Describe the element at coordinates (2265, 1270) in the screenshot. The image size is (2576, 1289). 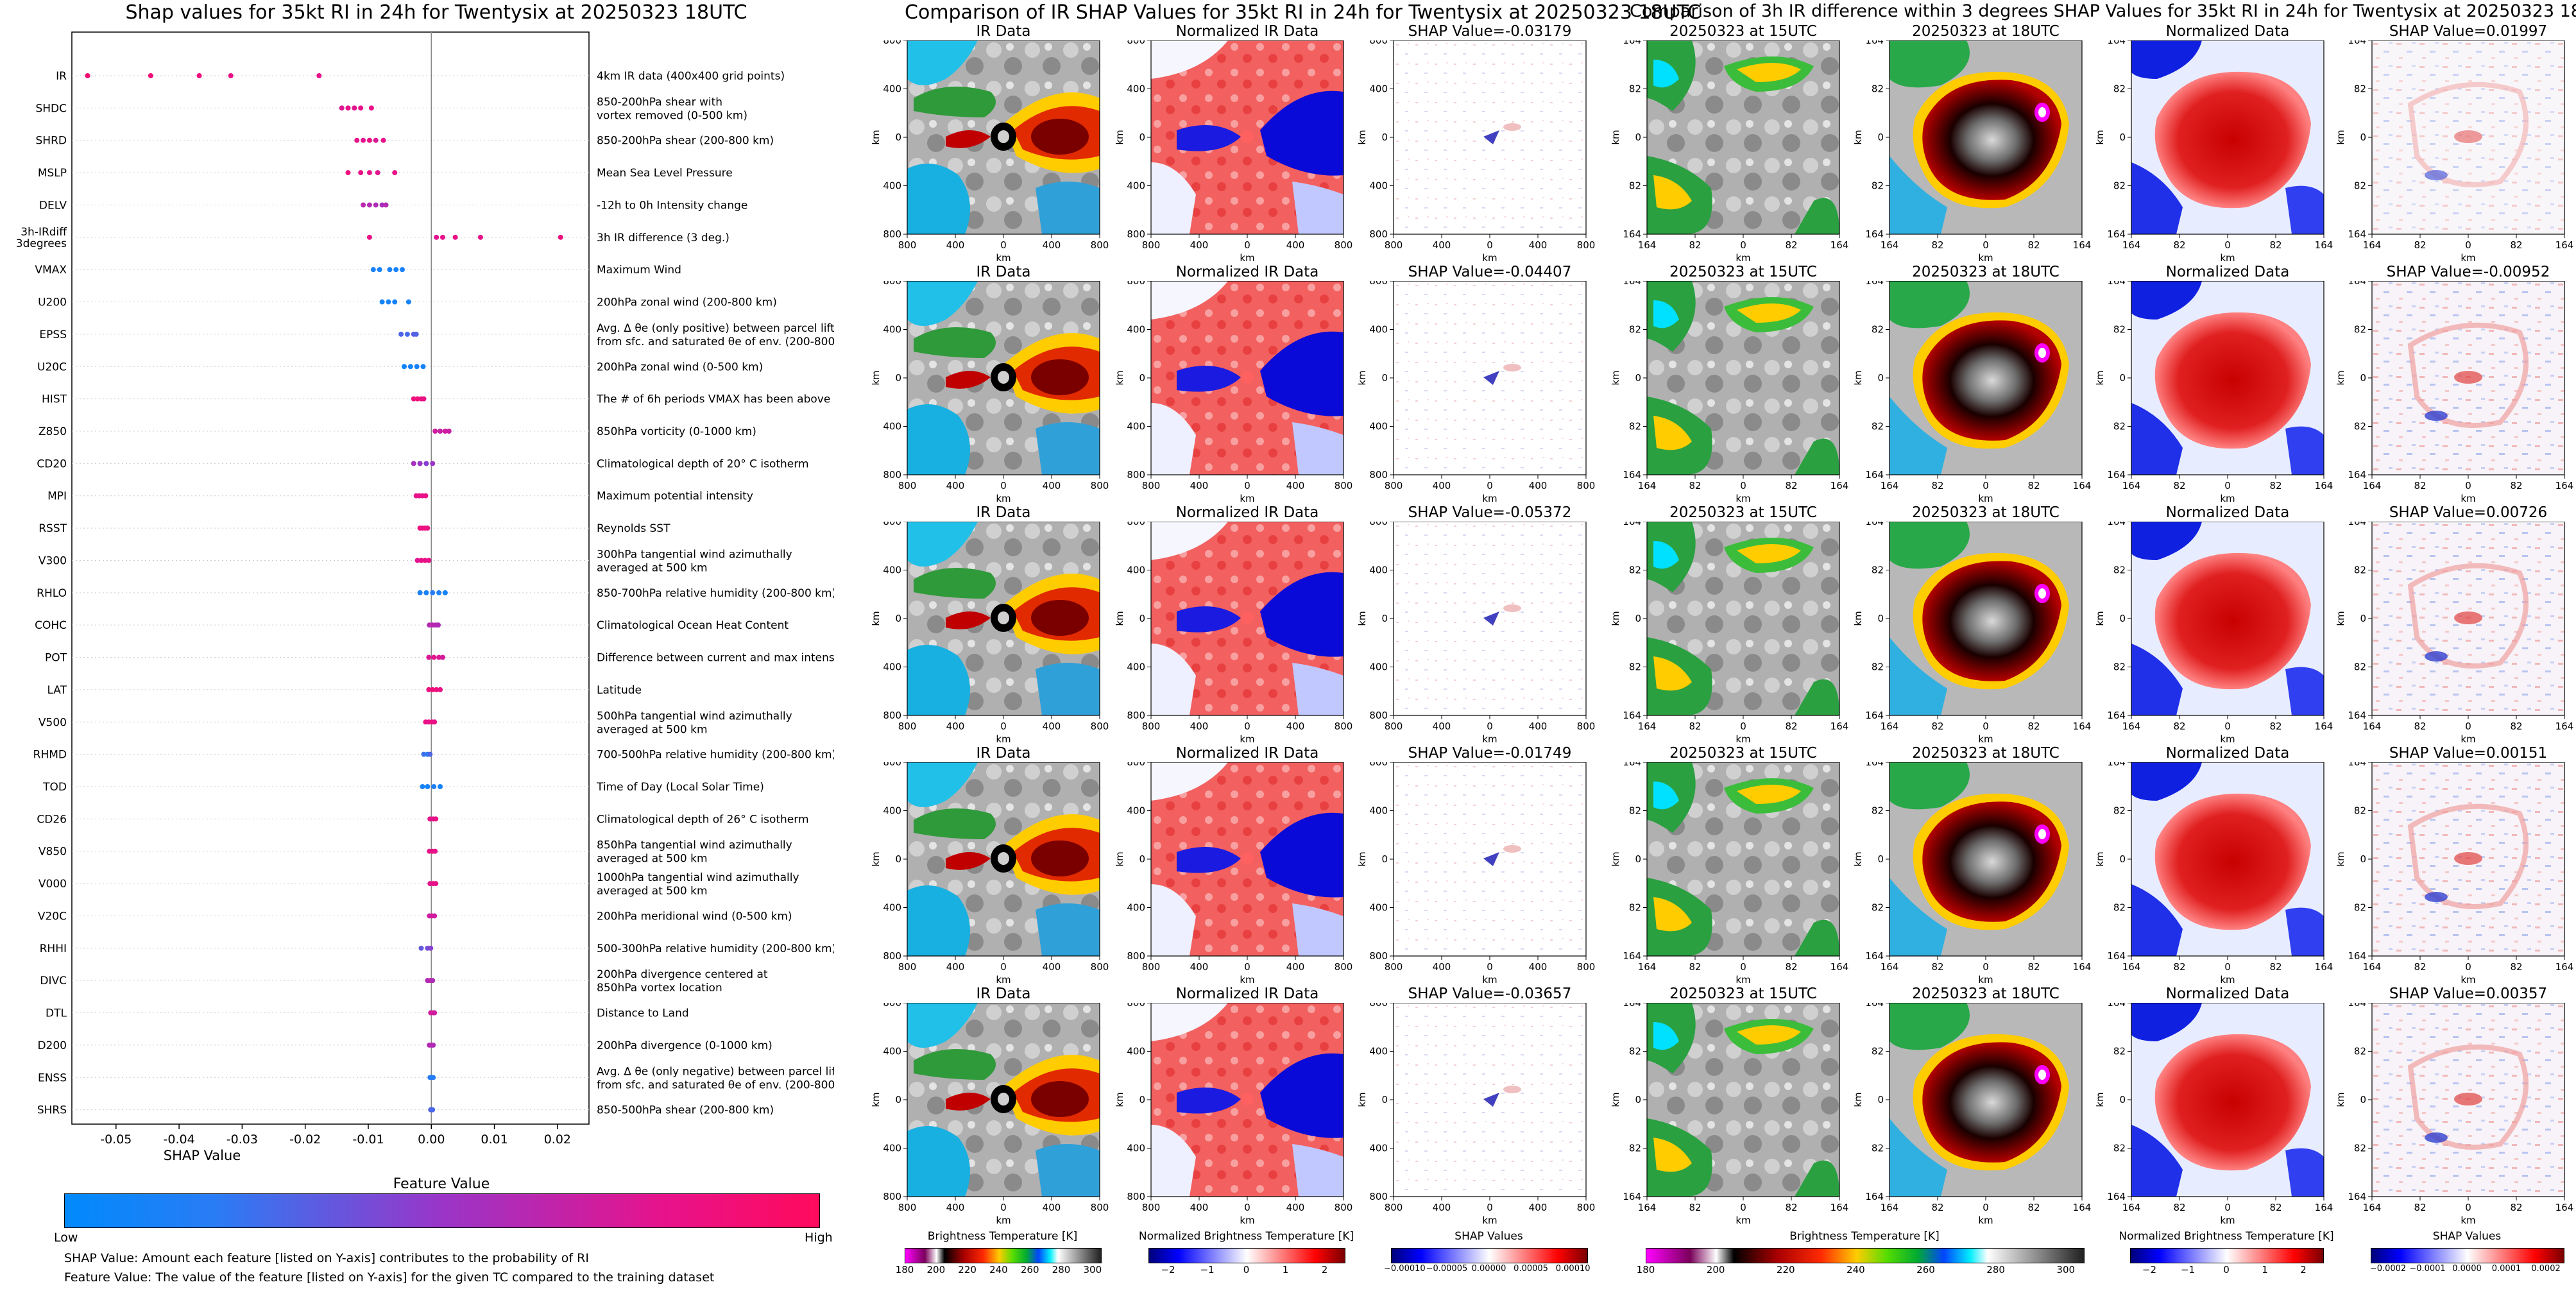
I see `colorbar-tick-label: 1` at that location.